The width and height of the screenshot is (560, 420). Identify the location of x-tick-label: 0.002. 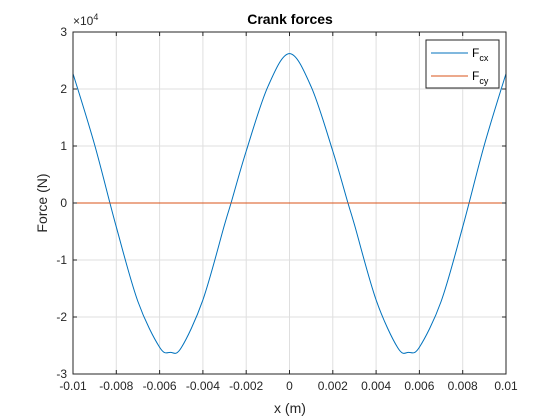
(333, 386).